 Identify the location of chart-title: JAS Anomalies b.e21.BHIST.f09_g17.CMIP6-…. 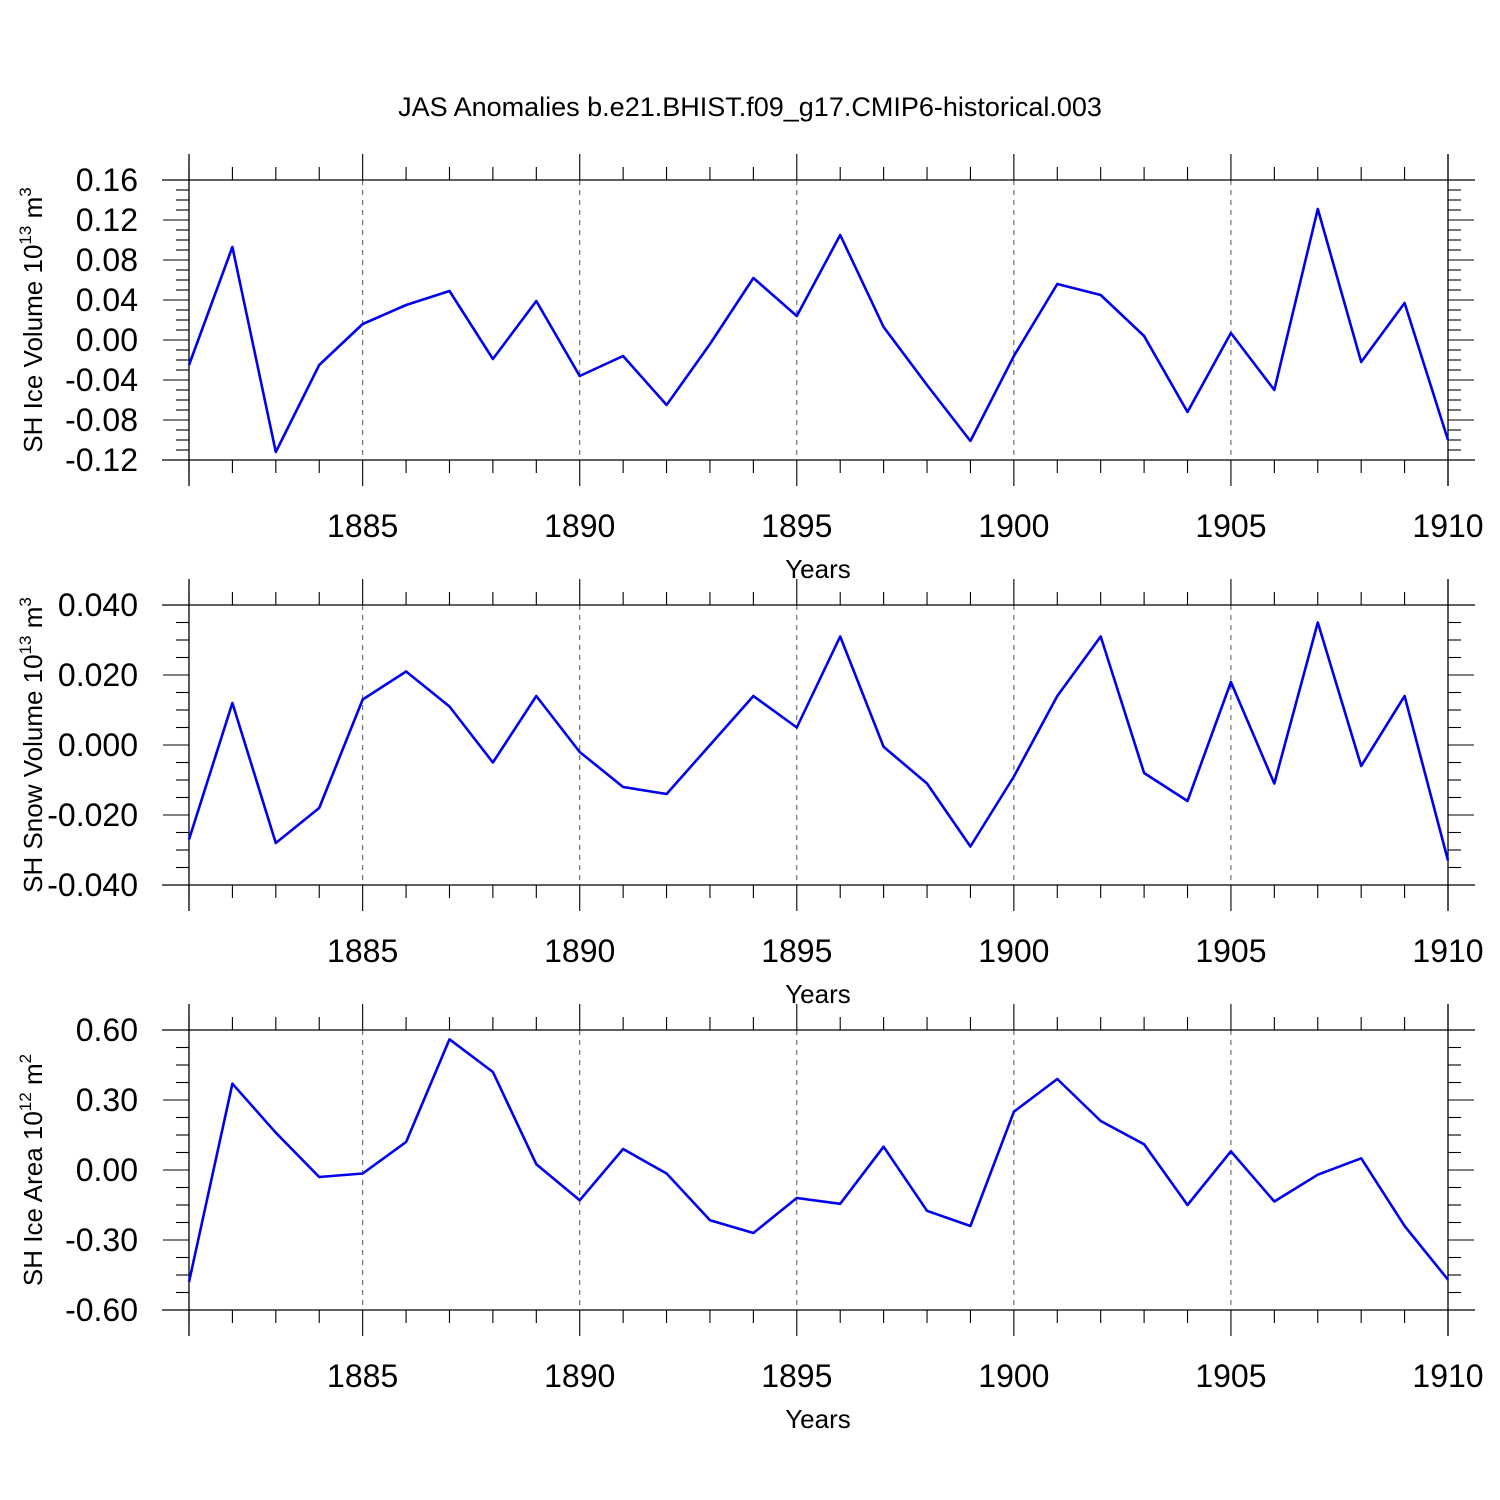
(750, 107).